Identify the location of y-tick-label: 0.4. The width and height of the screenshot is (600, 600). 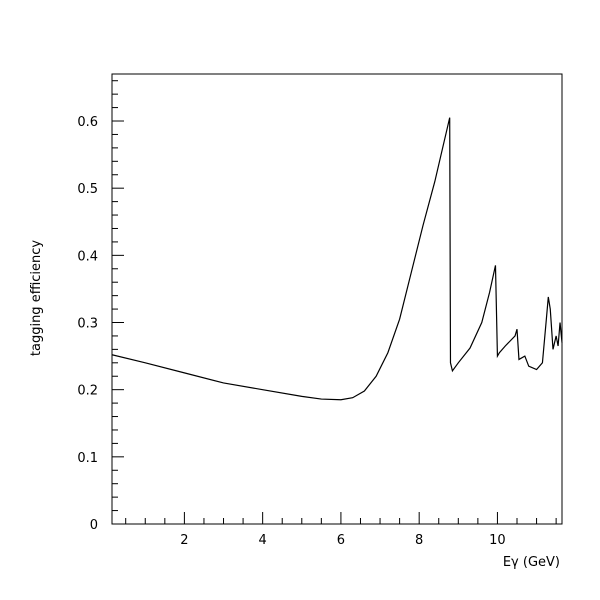
(87, 256).